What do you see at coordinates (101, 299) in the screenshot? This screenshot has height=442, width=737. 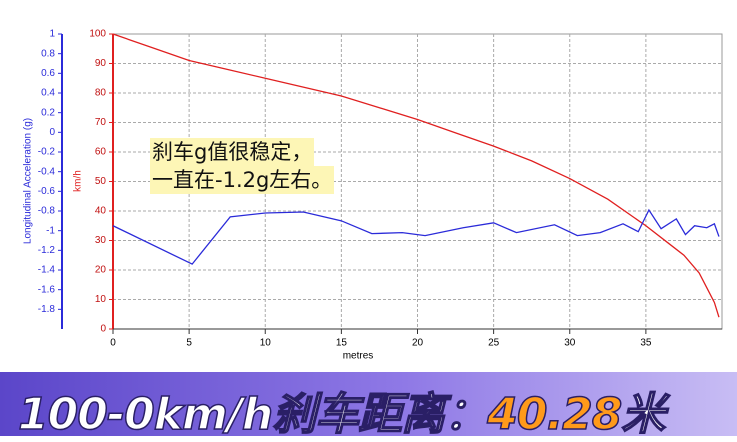 I see `y2-tick-label: 10` at bounding box center [101, 299].